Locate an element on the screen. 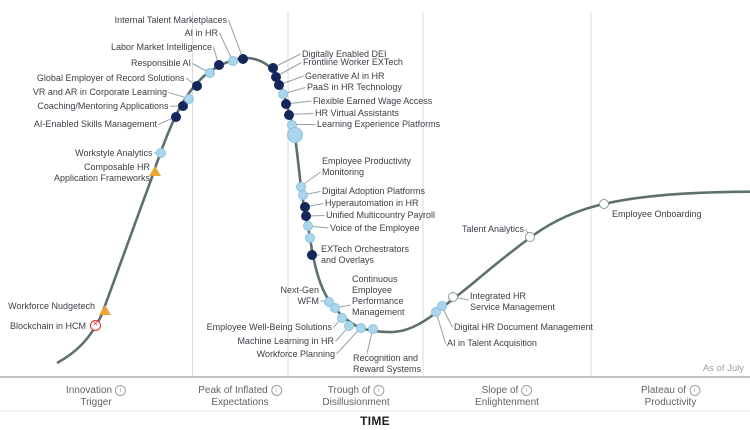 The image size is (750, 430). responsible-ai-marker is located at coordinates (210, 73).